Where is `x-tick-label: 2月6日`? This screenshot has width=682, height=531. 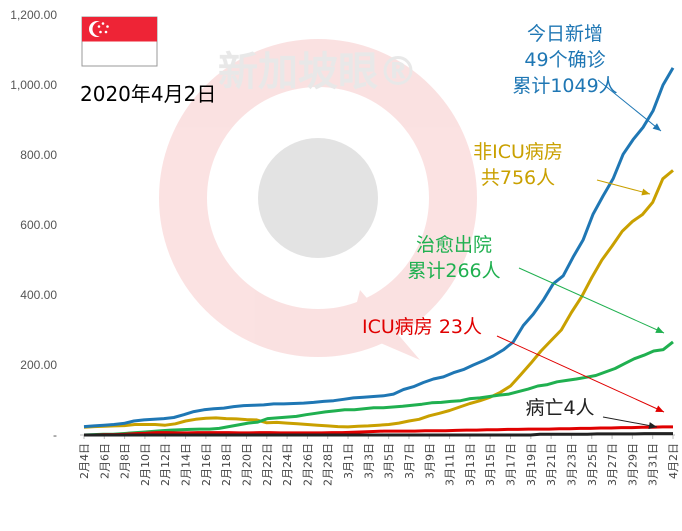
x-tick-label: 2月6日 is located at coordinates (104, 461).